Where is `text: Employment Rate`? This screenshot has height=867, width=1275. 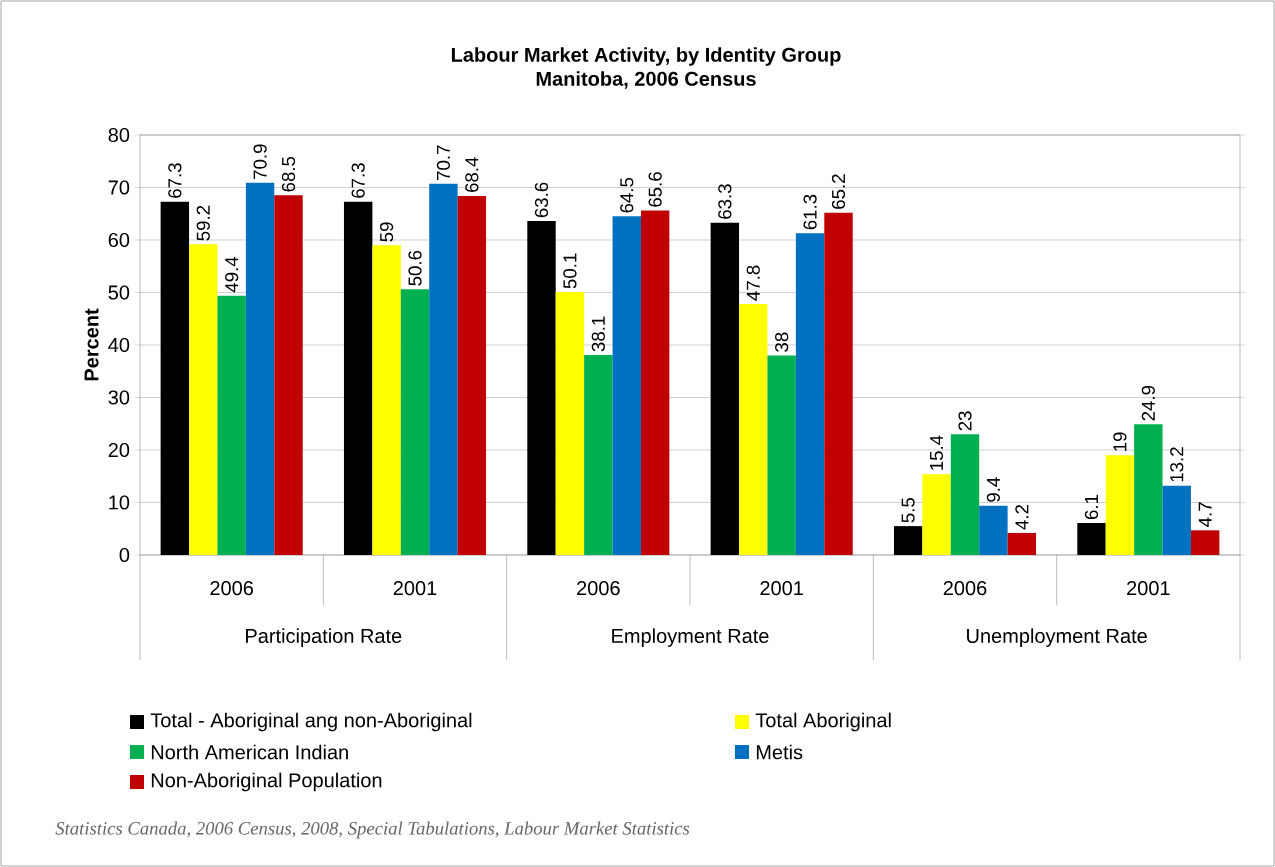 text: Employment Rate is located at coordinates (690, 637).